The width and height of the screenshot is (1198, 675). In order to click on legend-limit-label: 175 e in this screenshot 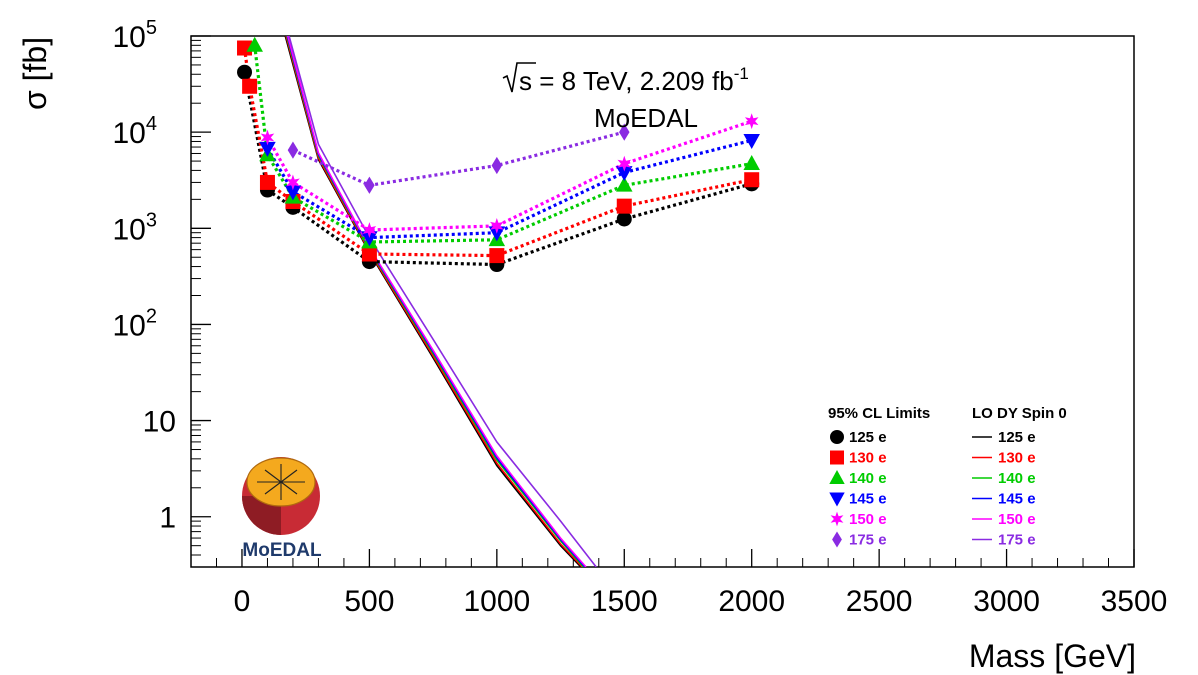, I will do `click(868, 540)`.